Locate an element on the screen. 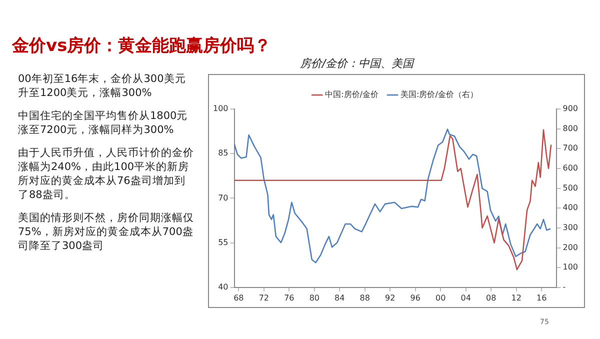 This screenshot has width=600, height=339. x-tick-label: 76 is located at coordinates (289, 297).